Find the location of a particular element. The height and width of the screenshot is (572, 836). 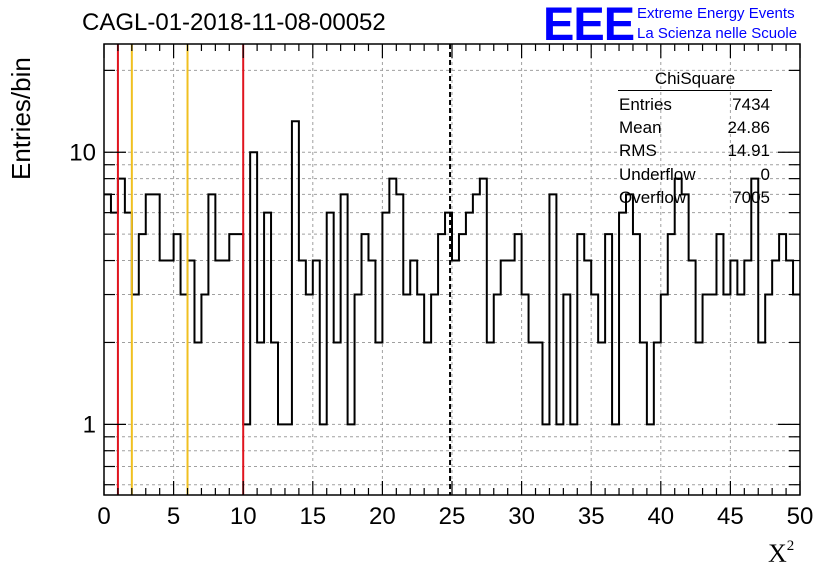

x-axis-label: Χ2 is located at coordinates (781, 553).